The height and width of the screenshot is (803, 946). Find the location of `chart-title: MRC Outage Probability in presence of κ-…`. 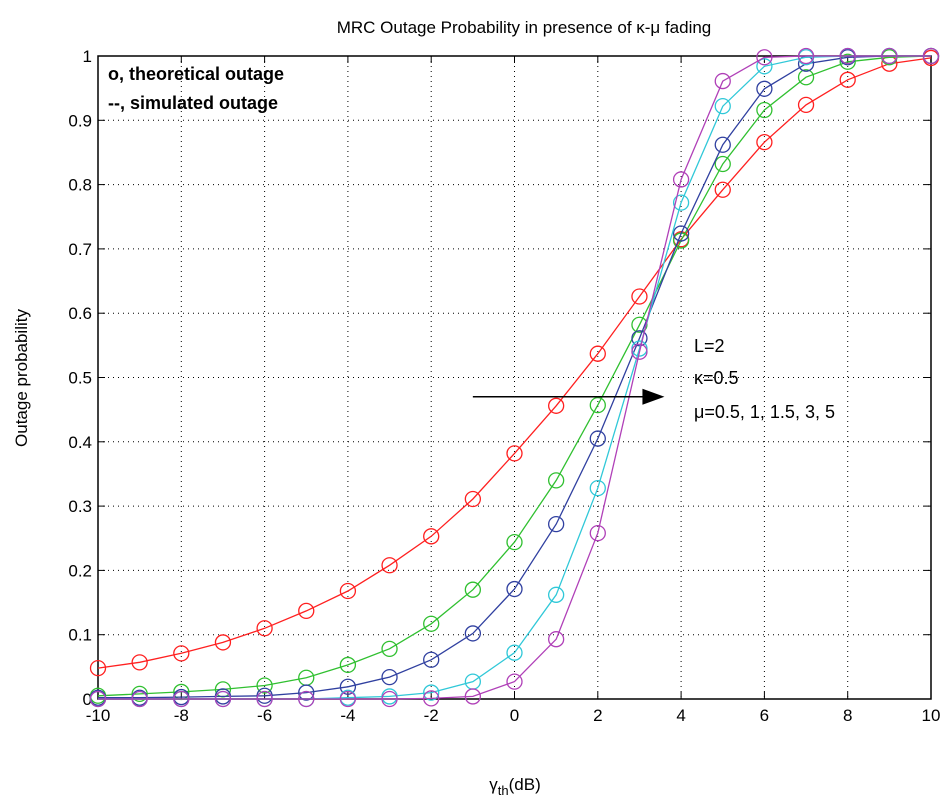

chart-title: MRC Outage Probability in presence of κ-… is located at coordinates (524, 27).